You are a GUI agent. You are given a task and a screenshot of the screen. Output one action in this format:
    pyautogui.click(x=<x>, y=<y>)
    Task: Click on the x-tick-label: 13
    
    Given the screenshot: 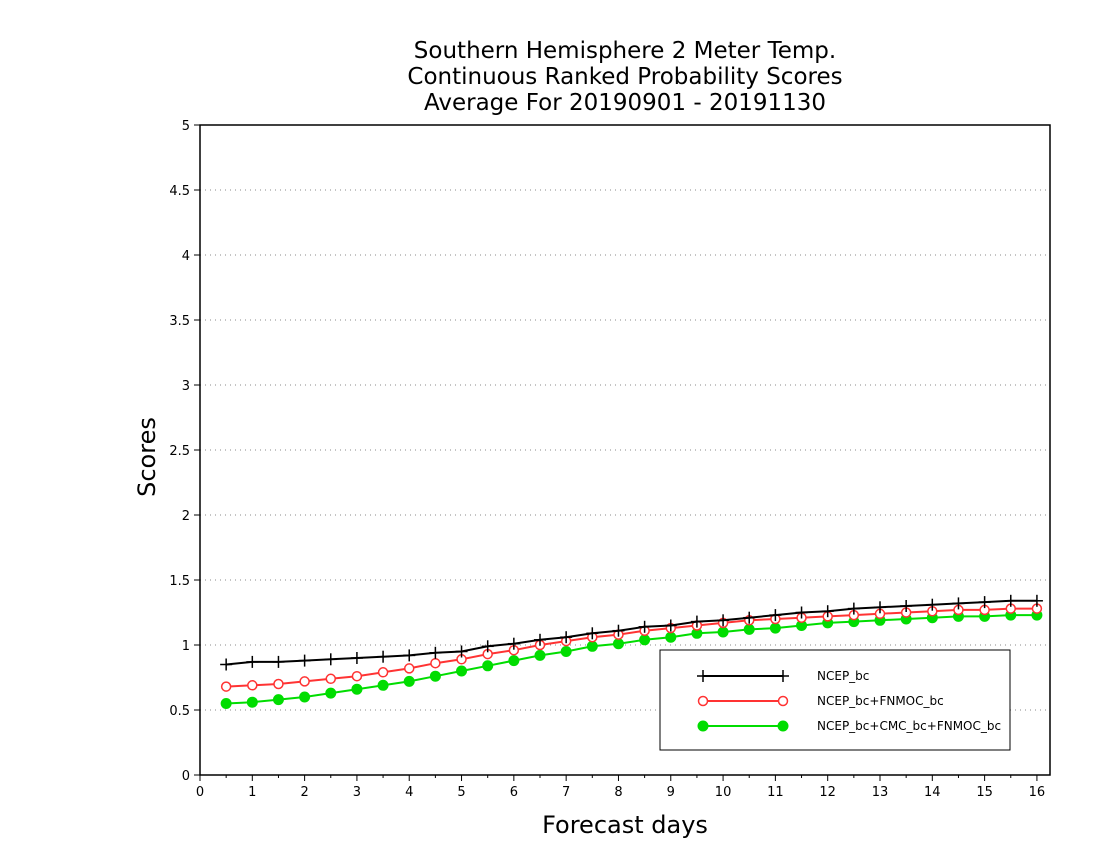 What is the action you would take?
    pyautogui.click(x=880, y=792)
    